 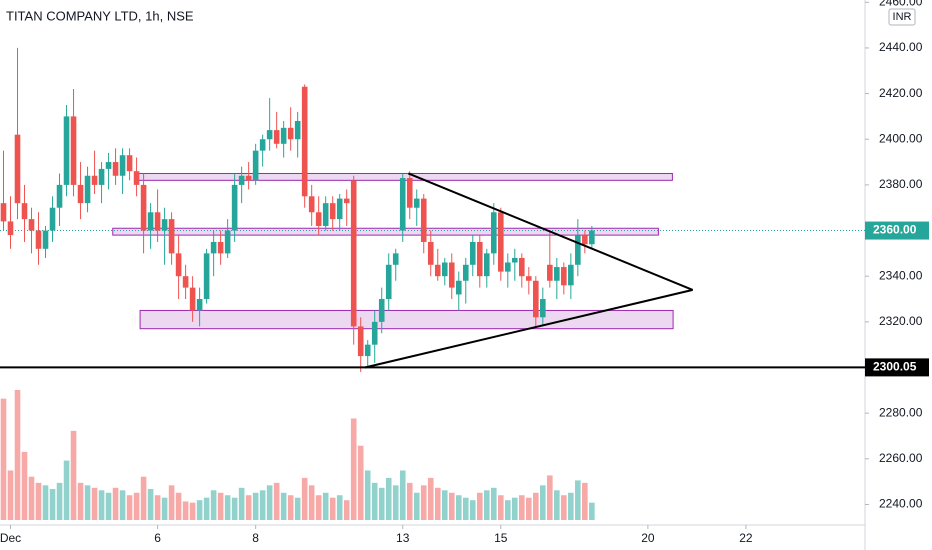 I want to click on currency: INR, so click(x=902, y=17).